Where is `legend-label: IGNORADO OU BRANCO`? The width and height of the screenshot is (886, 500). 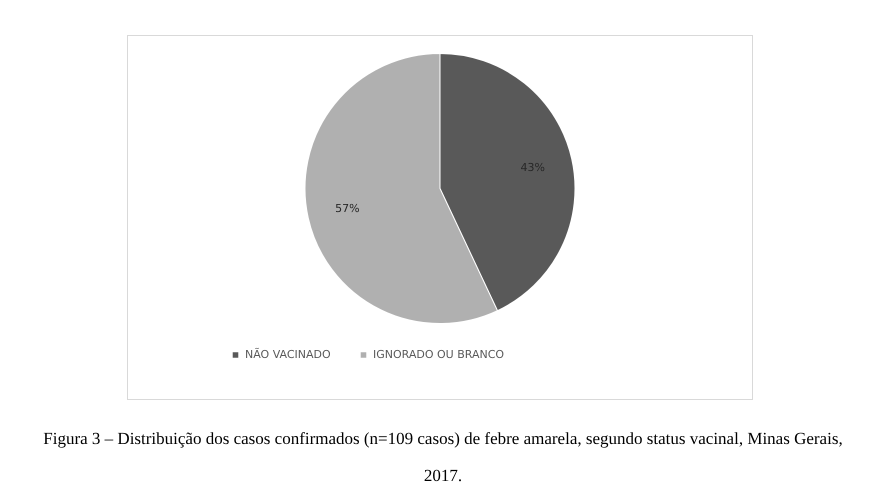
legend-label: IGNORADO OU BRANCO is located at coordinates (438, 354).